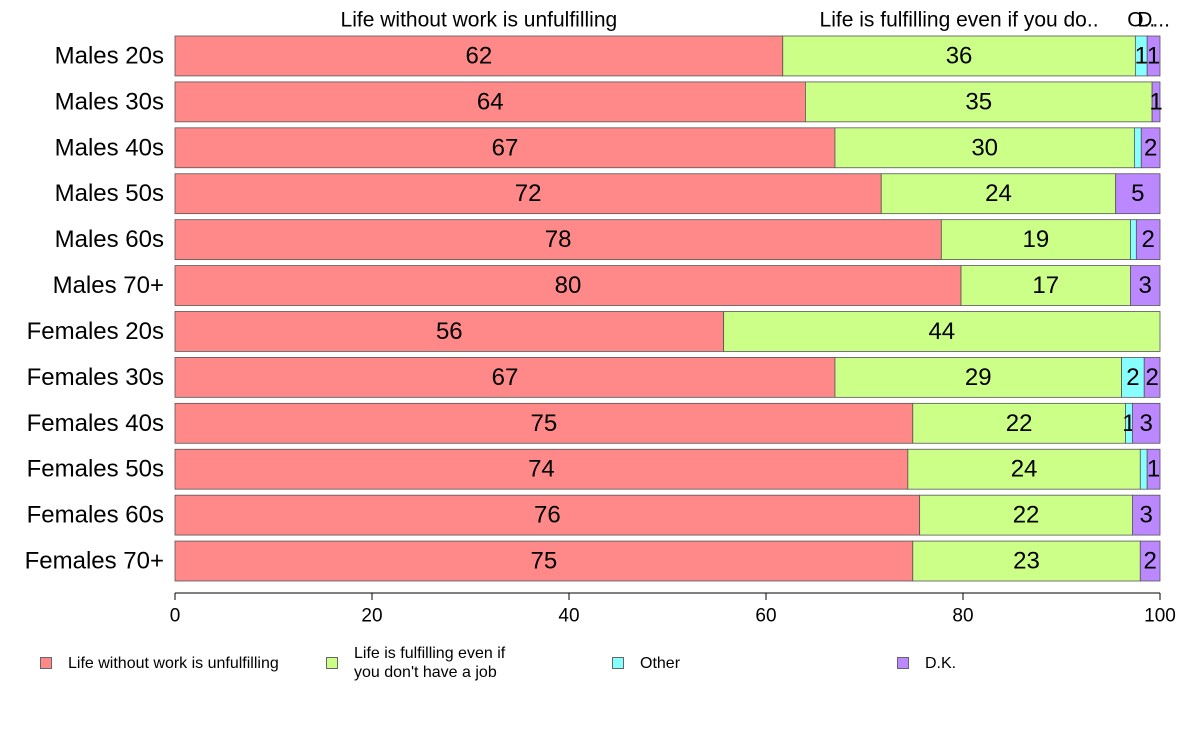  Describe the element at coordinates (541, 469) in the screenshot. I see `data-label: 74` at that location.